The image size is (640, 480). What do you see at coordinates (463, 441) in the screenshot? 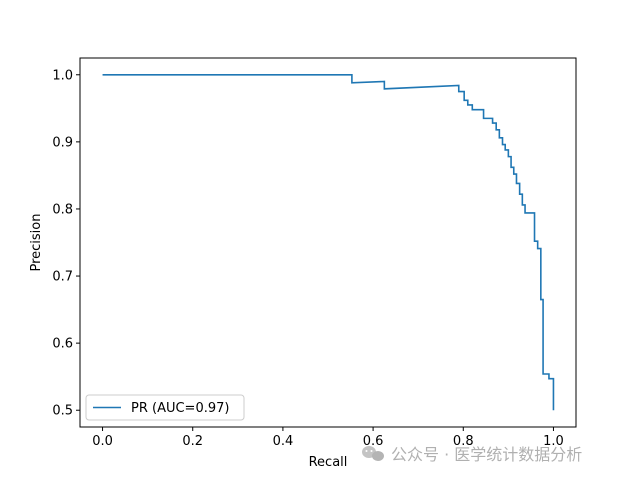
I see `x-tick-label: 0.8` at bounding box center [463, 441].